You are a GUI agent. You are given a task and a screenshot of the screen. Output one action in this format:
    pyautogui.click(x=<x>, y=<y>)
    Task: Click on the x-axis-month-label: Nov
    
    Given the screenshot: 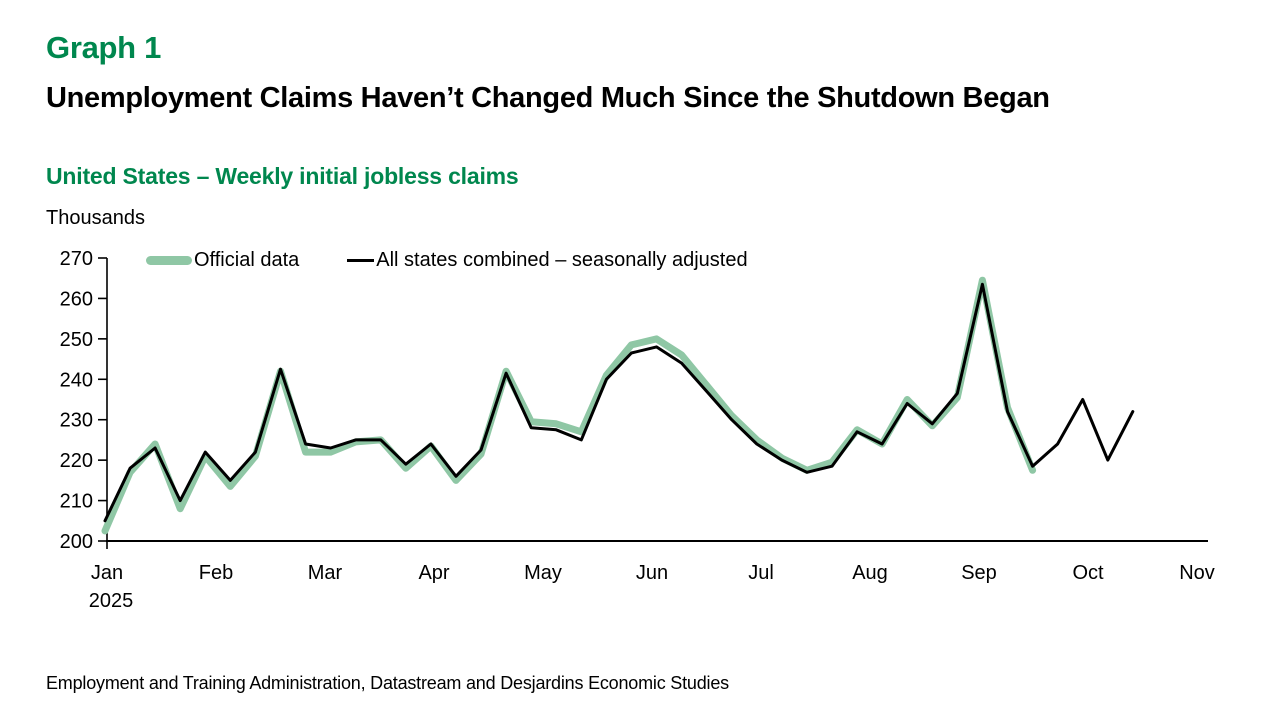 What is the action you would take?
    pyautogui.click(x=1197, y=573)
    